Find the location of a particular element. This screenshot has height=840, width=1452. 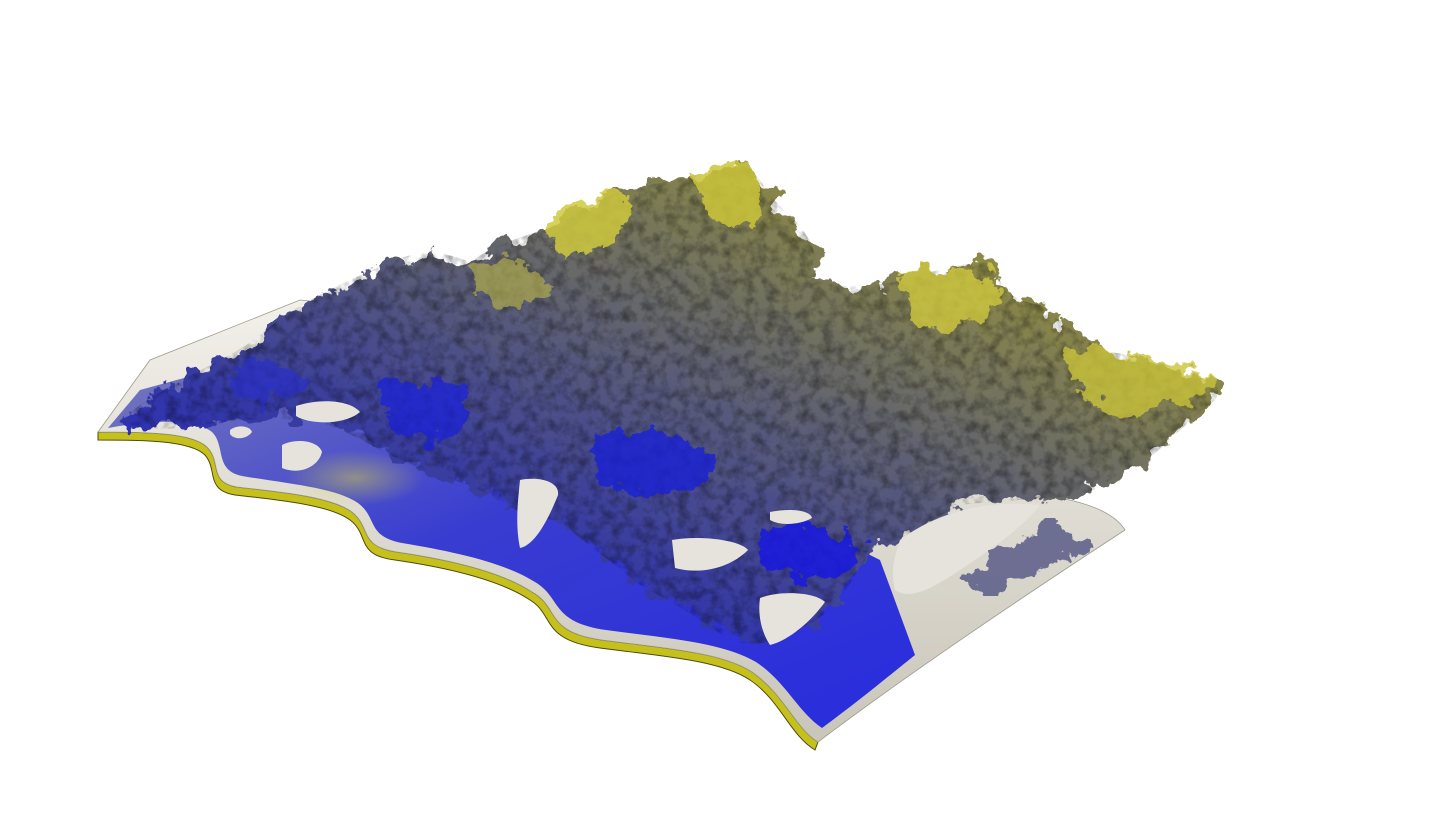

trailing-edge-structure is located at coordinates (1027, 557).